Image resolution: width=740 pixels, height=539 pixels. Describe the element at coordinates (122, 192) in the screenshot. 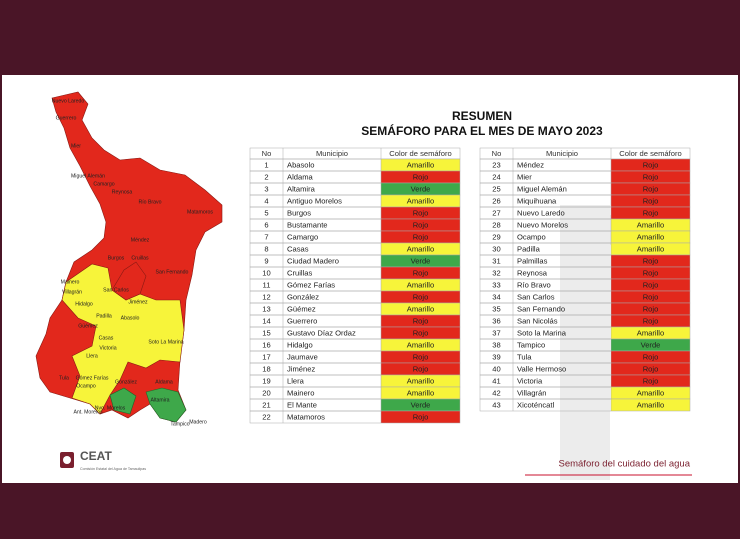

I see `map-label: Reynosa` at that location.